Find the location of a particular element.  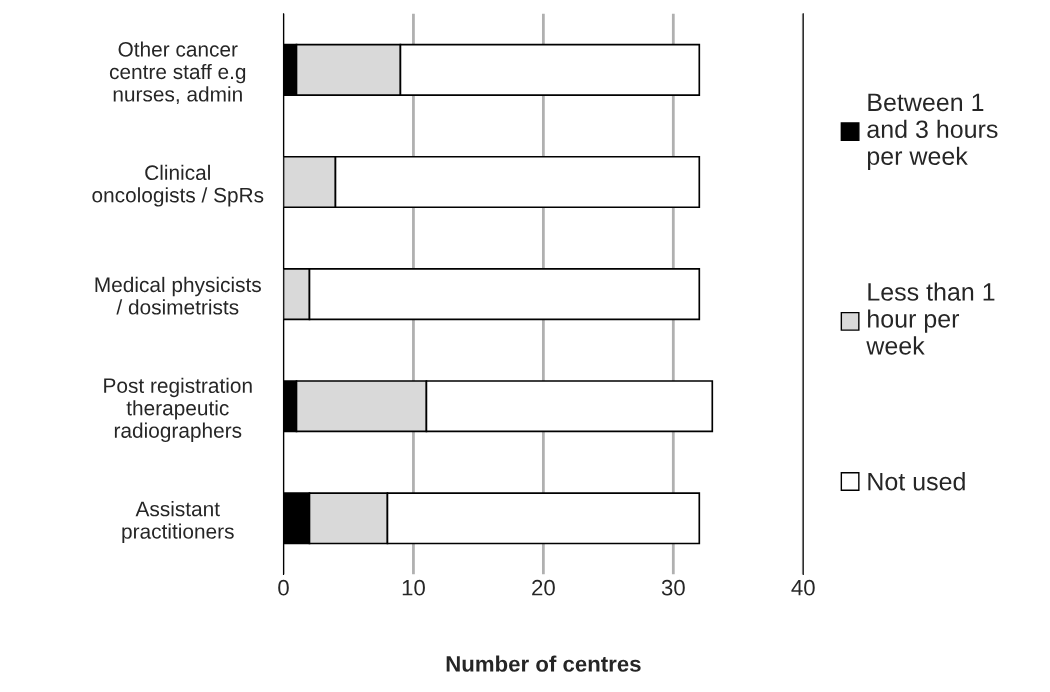

legend-label: Not used is located at coordinates (916, 481).